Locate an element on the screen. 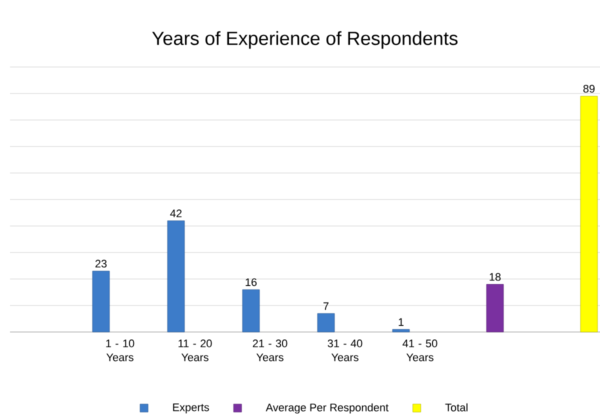 The width and height of the screenshot is (600, 417). legend-label: Average Per Respondent is located at coordinates (327, 408).